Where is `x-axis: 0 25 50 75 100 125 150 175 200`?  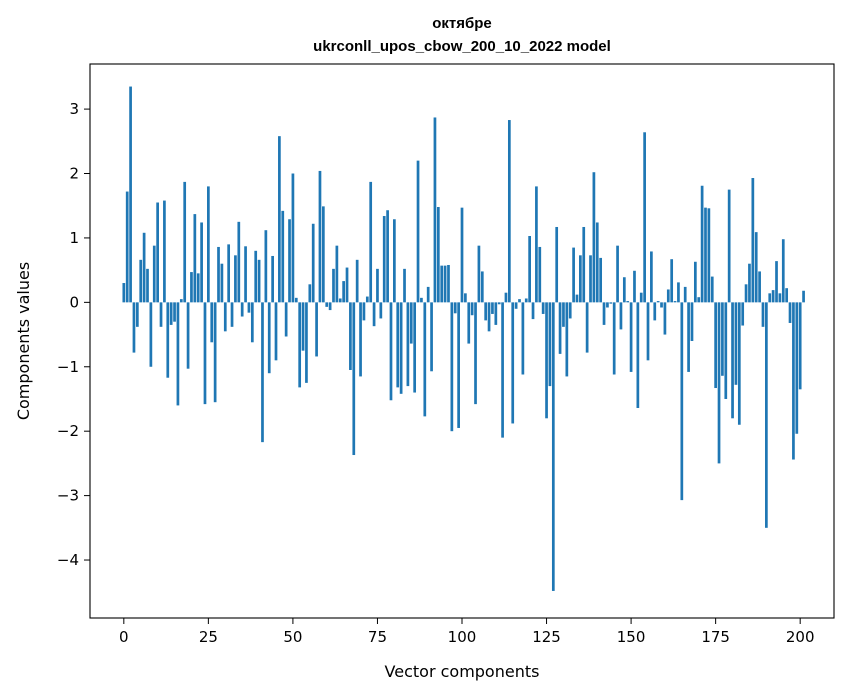 x-axis: 0 25 50 75 100 125 150 175 200 is located at coordinates (467, 632).